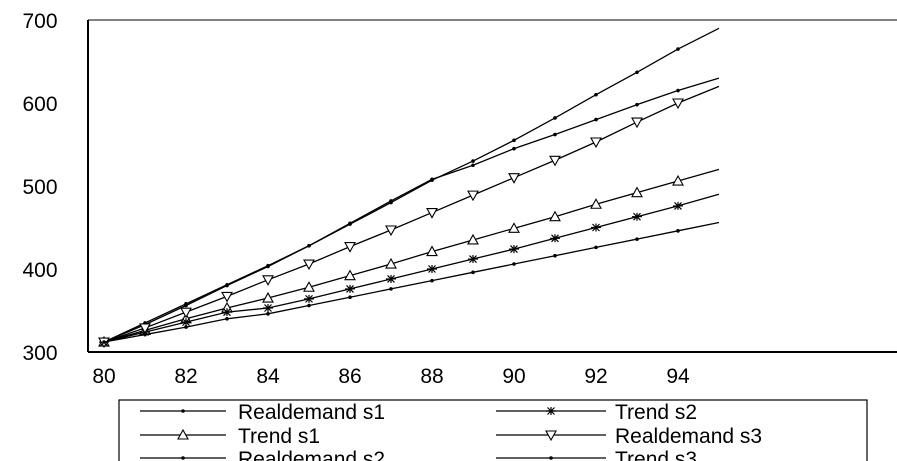  What do you see at coordinates (39, 21) in the screenshot?
I see `y-tick-label-700: 700` at bounding box center [39, 21].